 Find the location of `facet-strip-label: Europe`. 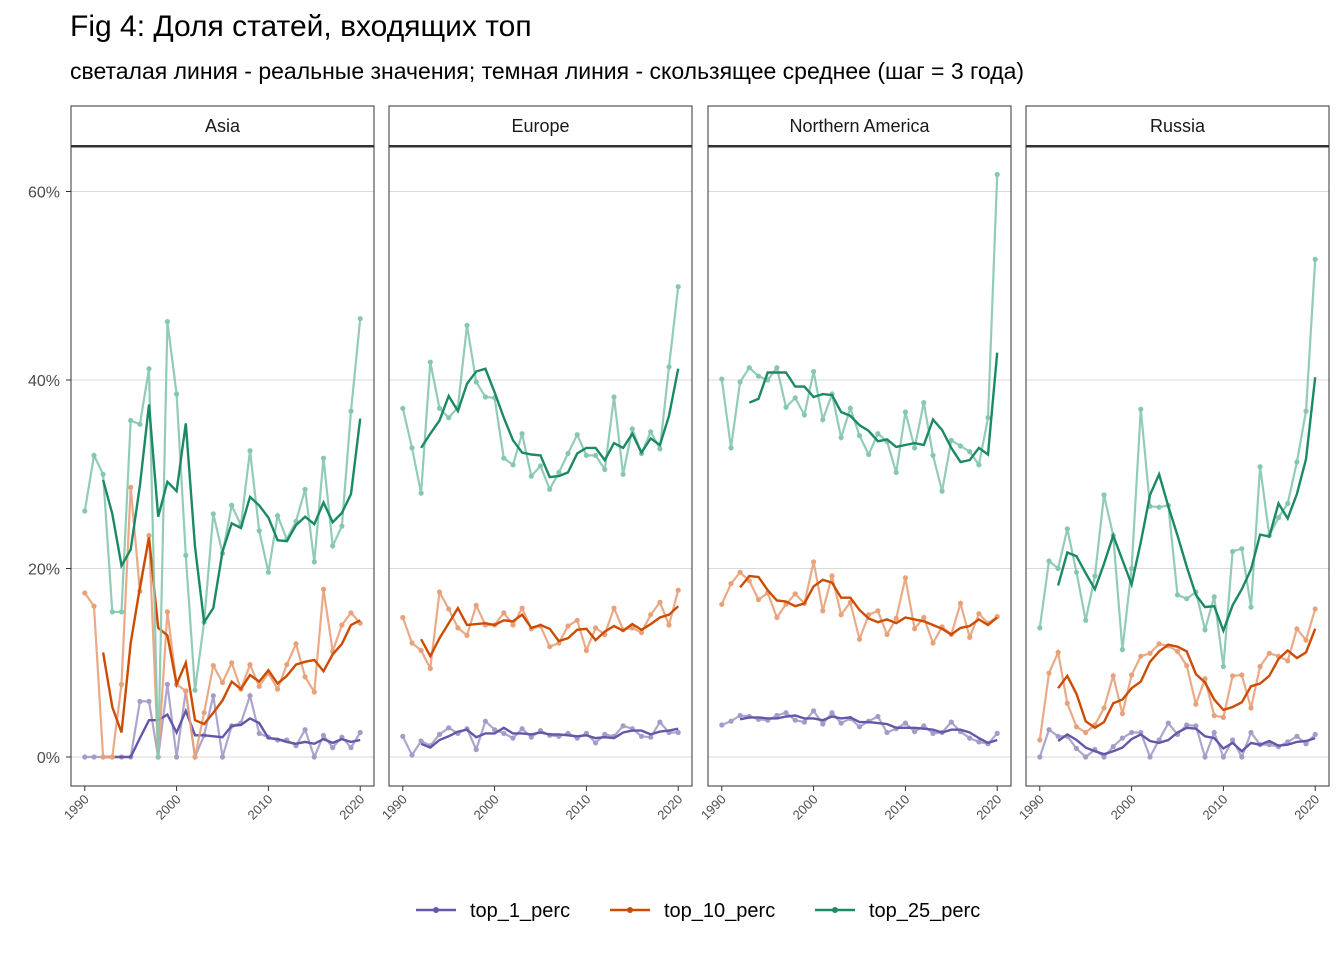

facet-strip-label: Europe is located at coordinates (540, 126).